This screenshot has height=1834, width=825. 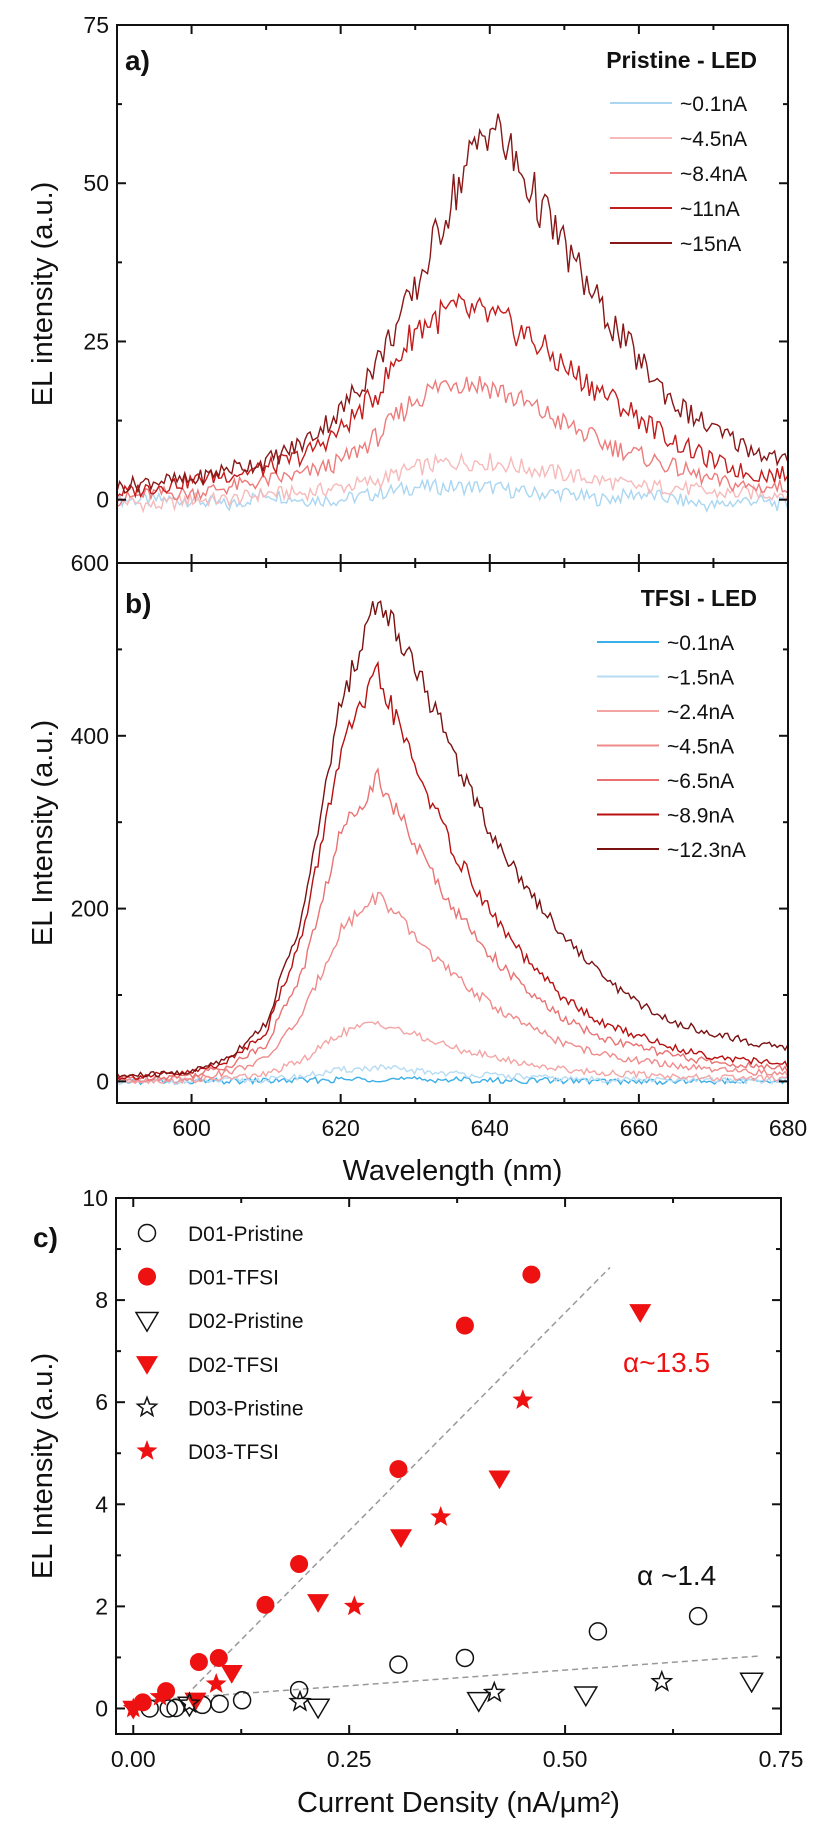 What do you see at coordinates (639, 1128) in the screenshot?
I see `x-tick-label: 660` at bounding box center [639, 1128].